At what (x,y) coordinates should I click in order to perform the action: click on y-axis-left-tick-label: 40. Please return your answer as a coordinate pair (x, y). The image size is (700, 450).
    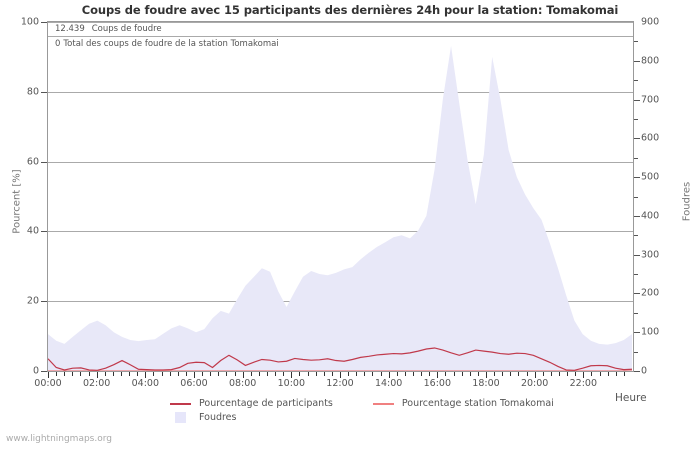
    Looking at the image, I should click on (32, 231).